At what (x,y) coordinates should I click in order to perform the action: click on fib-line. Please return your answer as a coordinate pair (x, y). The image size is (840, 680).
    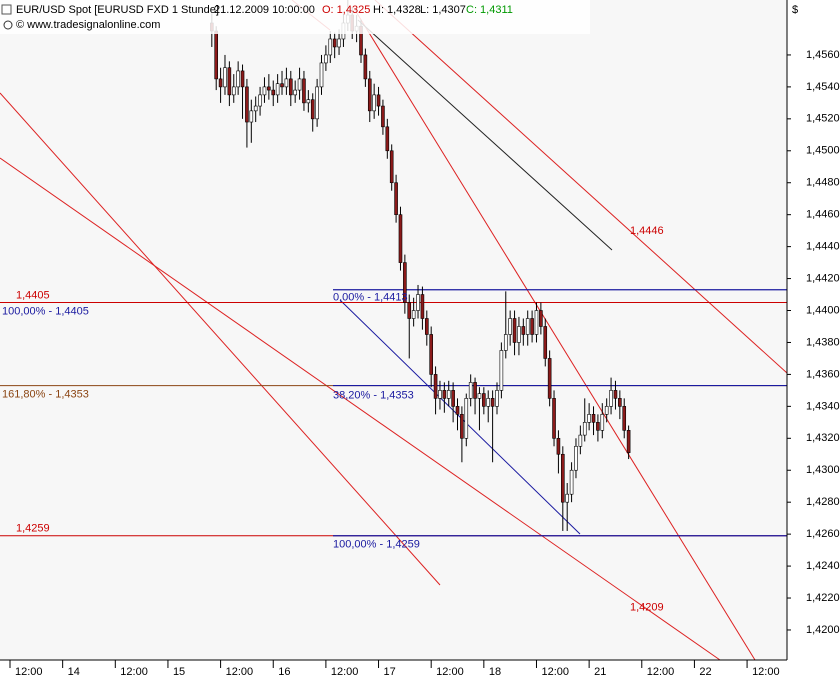
    Looking at the image, I should click on (460, 417).